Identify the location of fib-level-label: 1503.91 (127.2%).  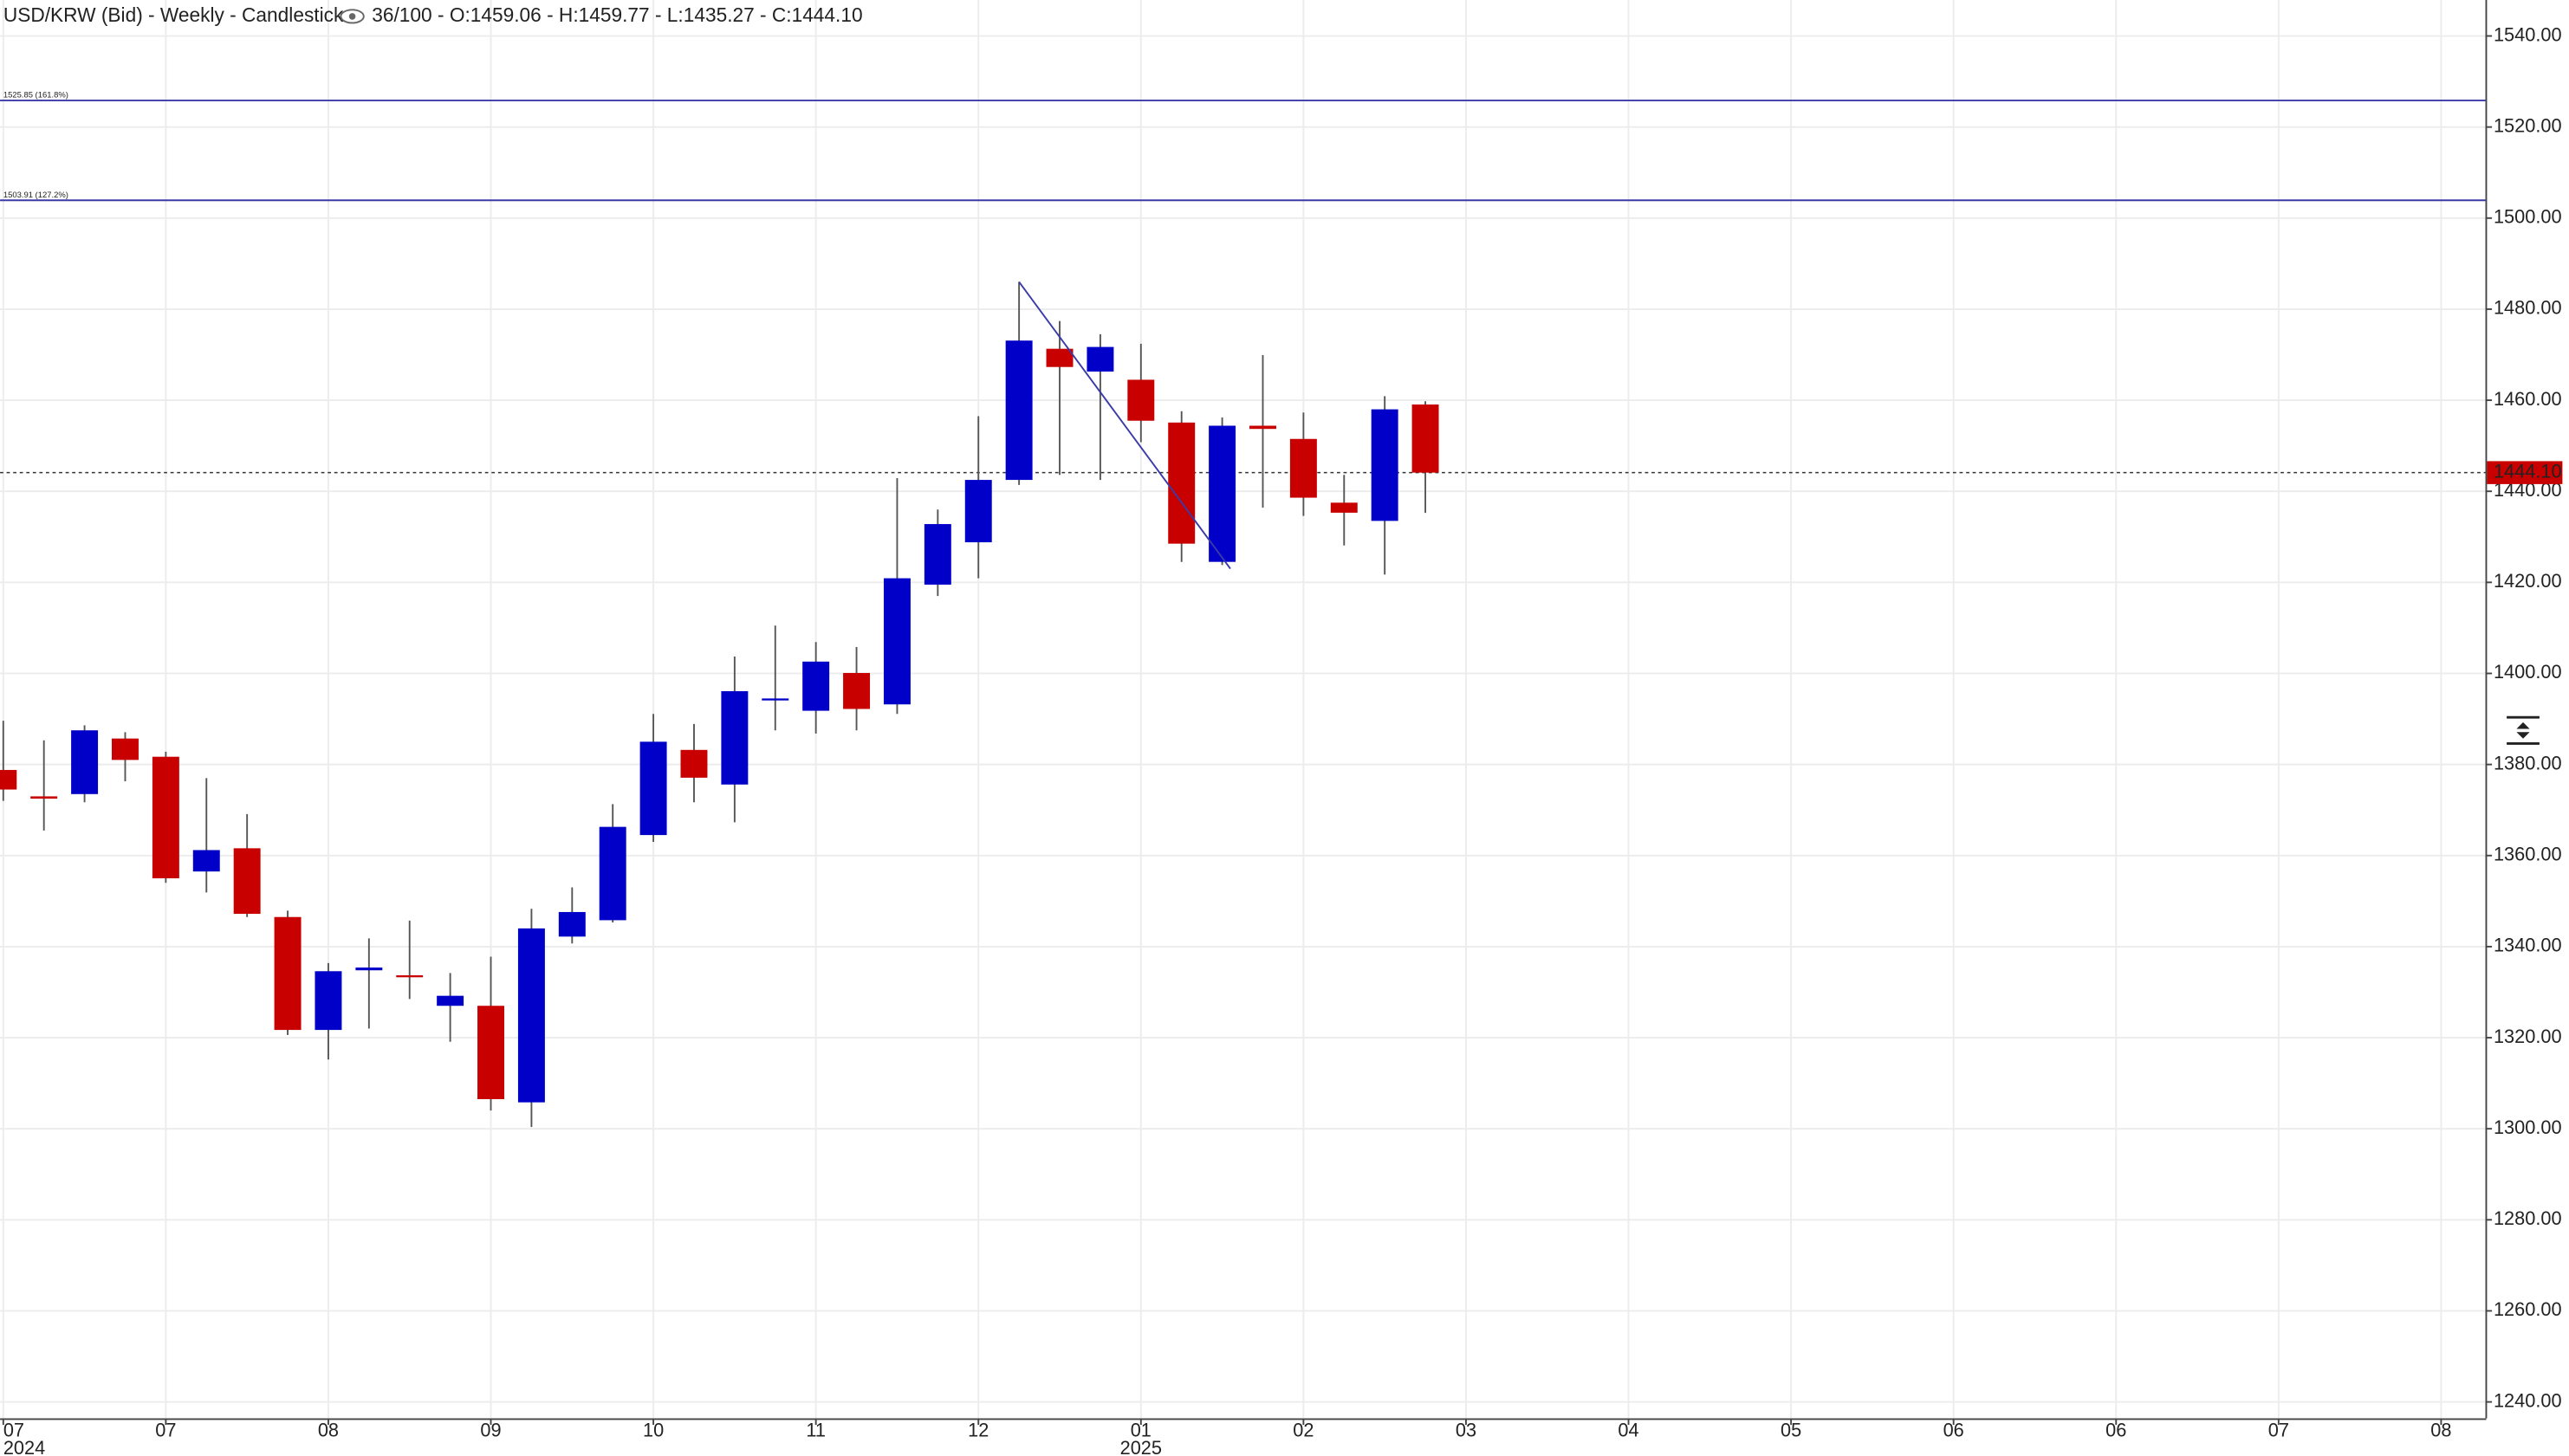
(35, 195).